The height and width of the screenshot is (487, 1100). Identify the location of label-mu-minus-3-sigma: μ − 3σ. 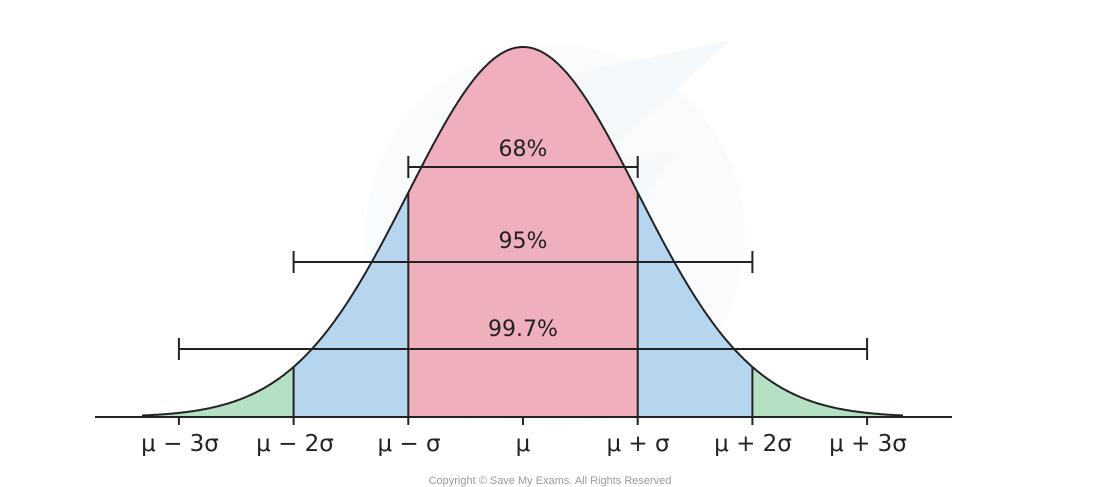
(180, 444).